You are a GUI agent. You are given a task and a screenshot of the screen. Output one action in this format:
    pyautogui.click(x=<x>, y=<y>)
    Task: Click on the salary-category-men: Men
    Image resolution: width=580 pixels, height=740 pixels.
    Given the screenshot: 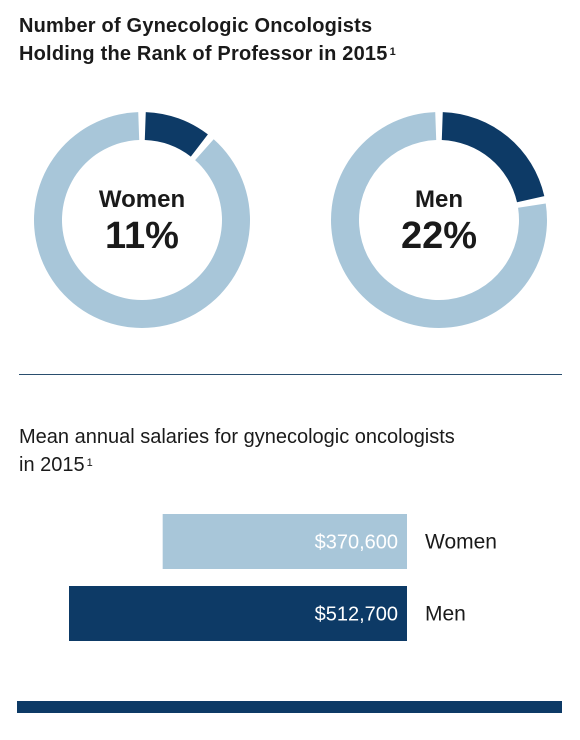 What is the action you would take?
    pyautogui.click(x=445, y=614)
    